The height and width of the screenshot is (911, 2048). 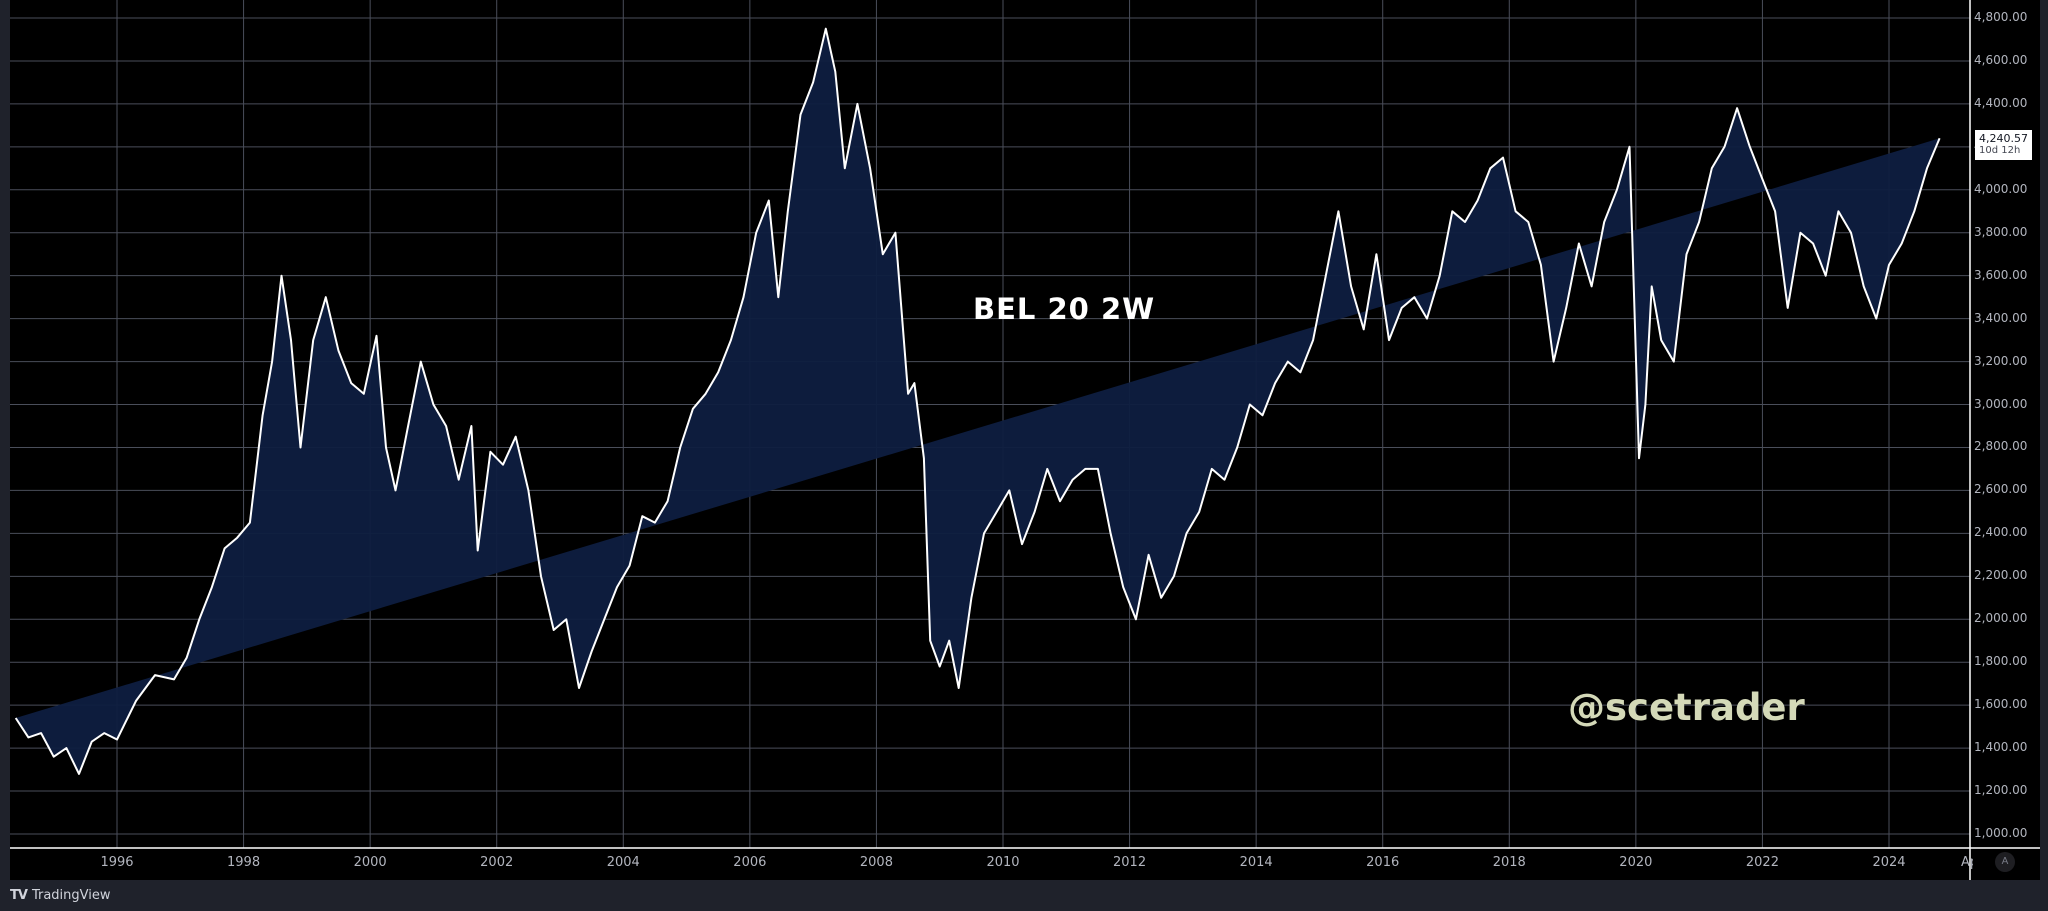 I want to click on time-axis-label: 2010, so click(x=1003, y=862).